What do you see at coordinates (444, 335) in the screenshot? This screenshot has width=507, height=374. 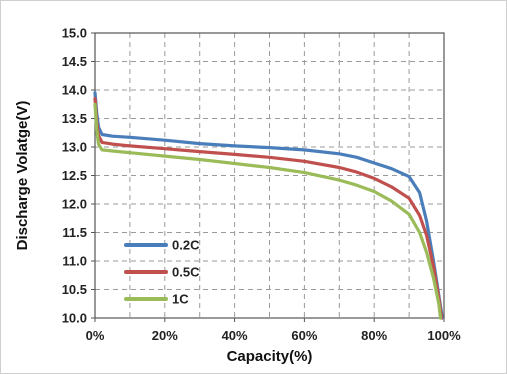 I see `x-tick-label: 100%` at bounding box center [444, 335].